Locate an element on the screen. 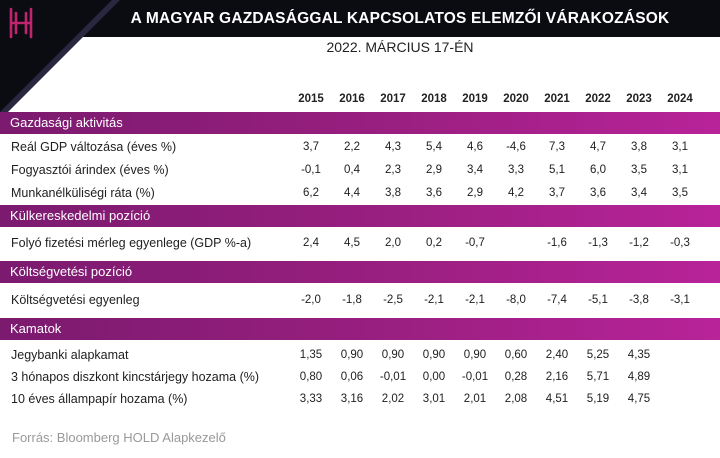  table-cell: -5,1 is located at coordinates (598, 300).